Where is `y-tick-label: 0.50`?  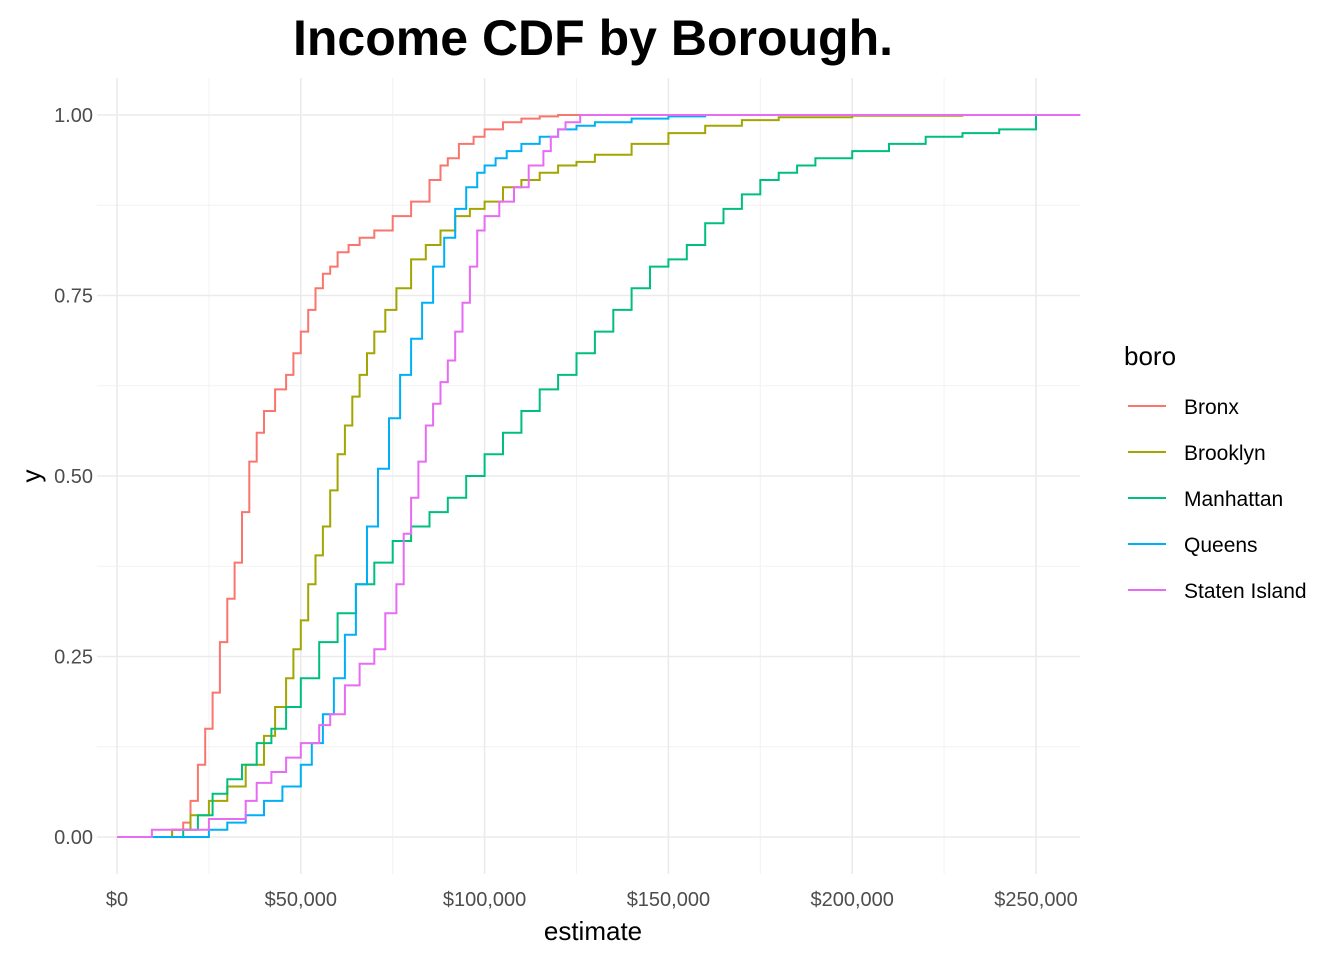 y-tick-label: 0.50 is located at coordinates (73, 477).